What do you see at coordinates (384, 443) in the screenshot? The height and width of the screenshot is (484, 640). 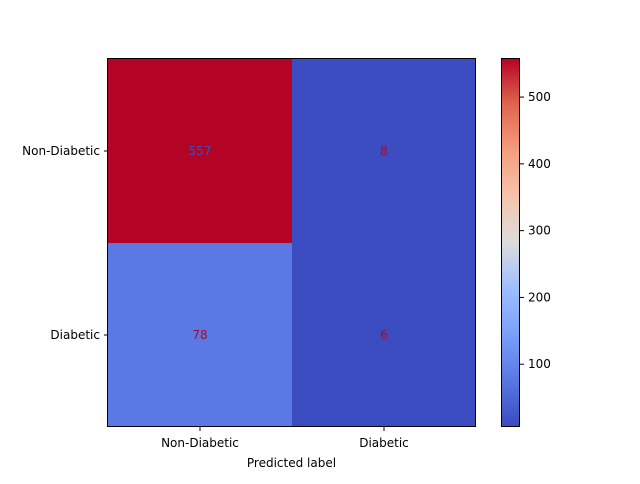 I see `x-tick-label: Diabetic` at bounding box center [384, 443].